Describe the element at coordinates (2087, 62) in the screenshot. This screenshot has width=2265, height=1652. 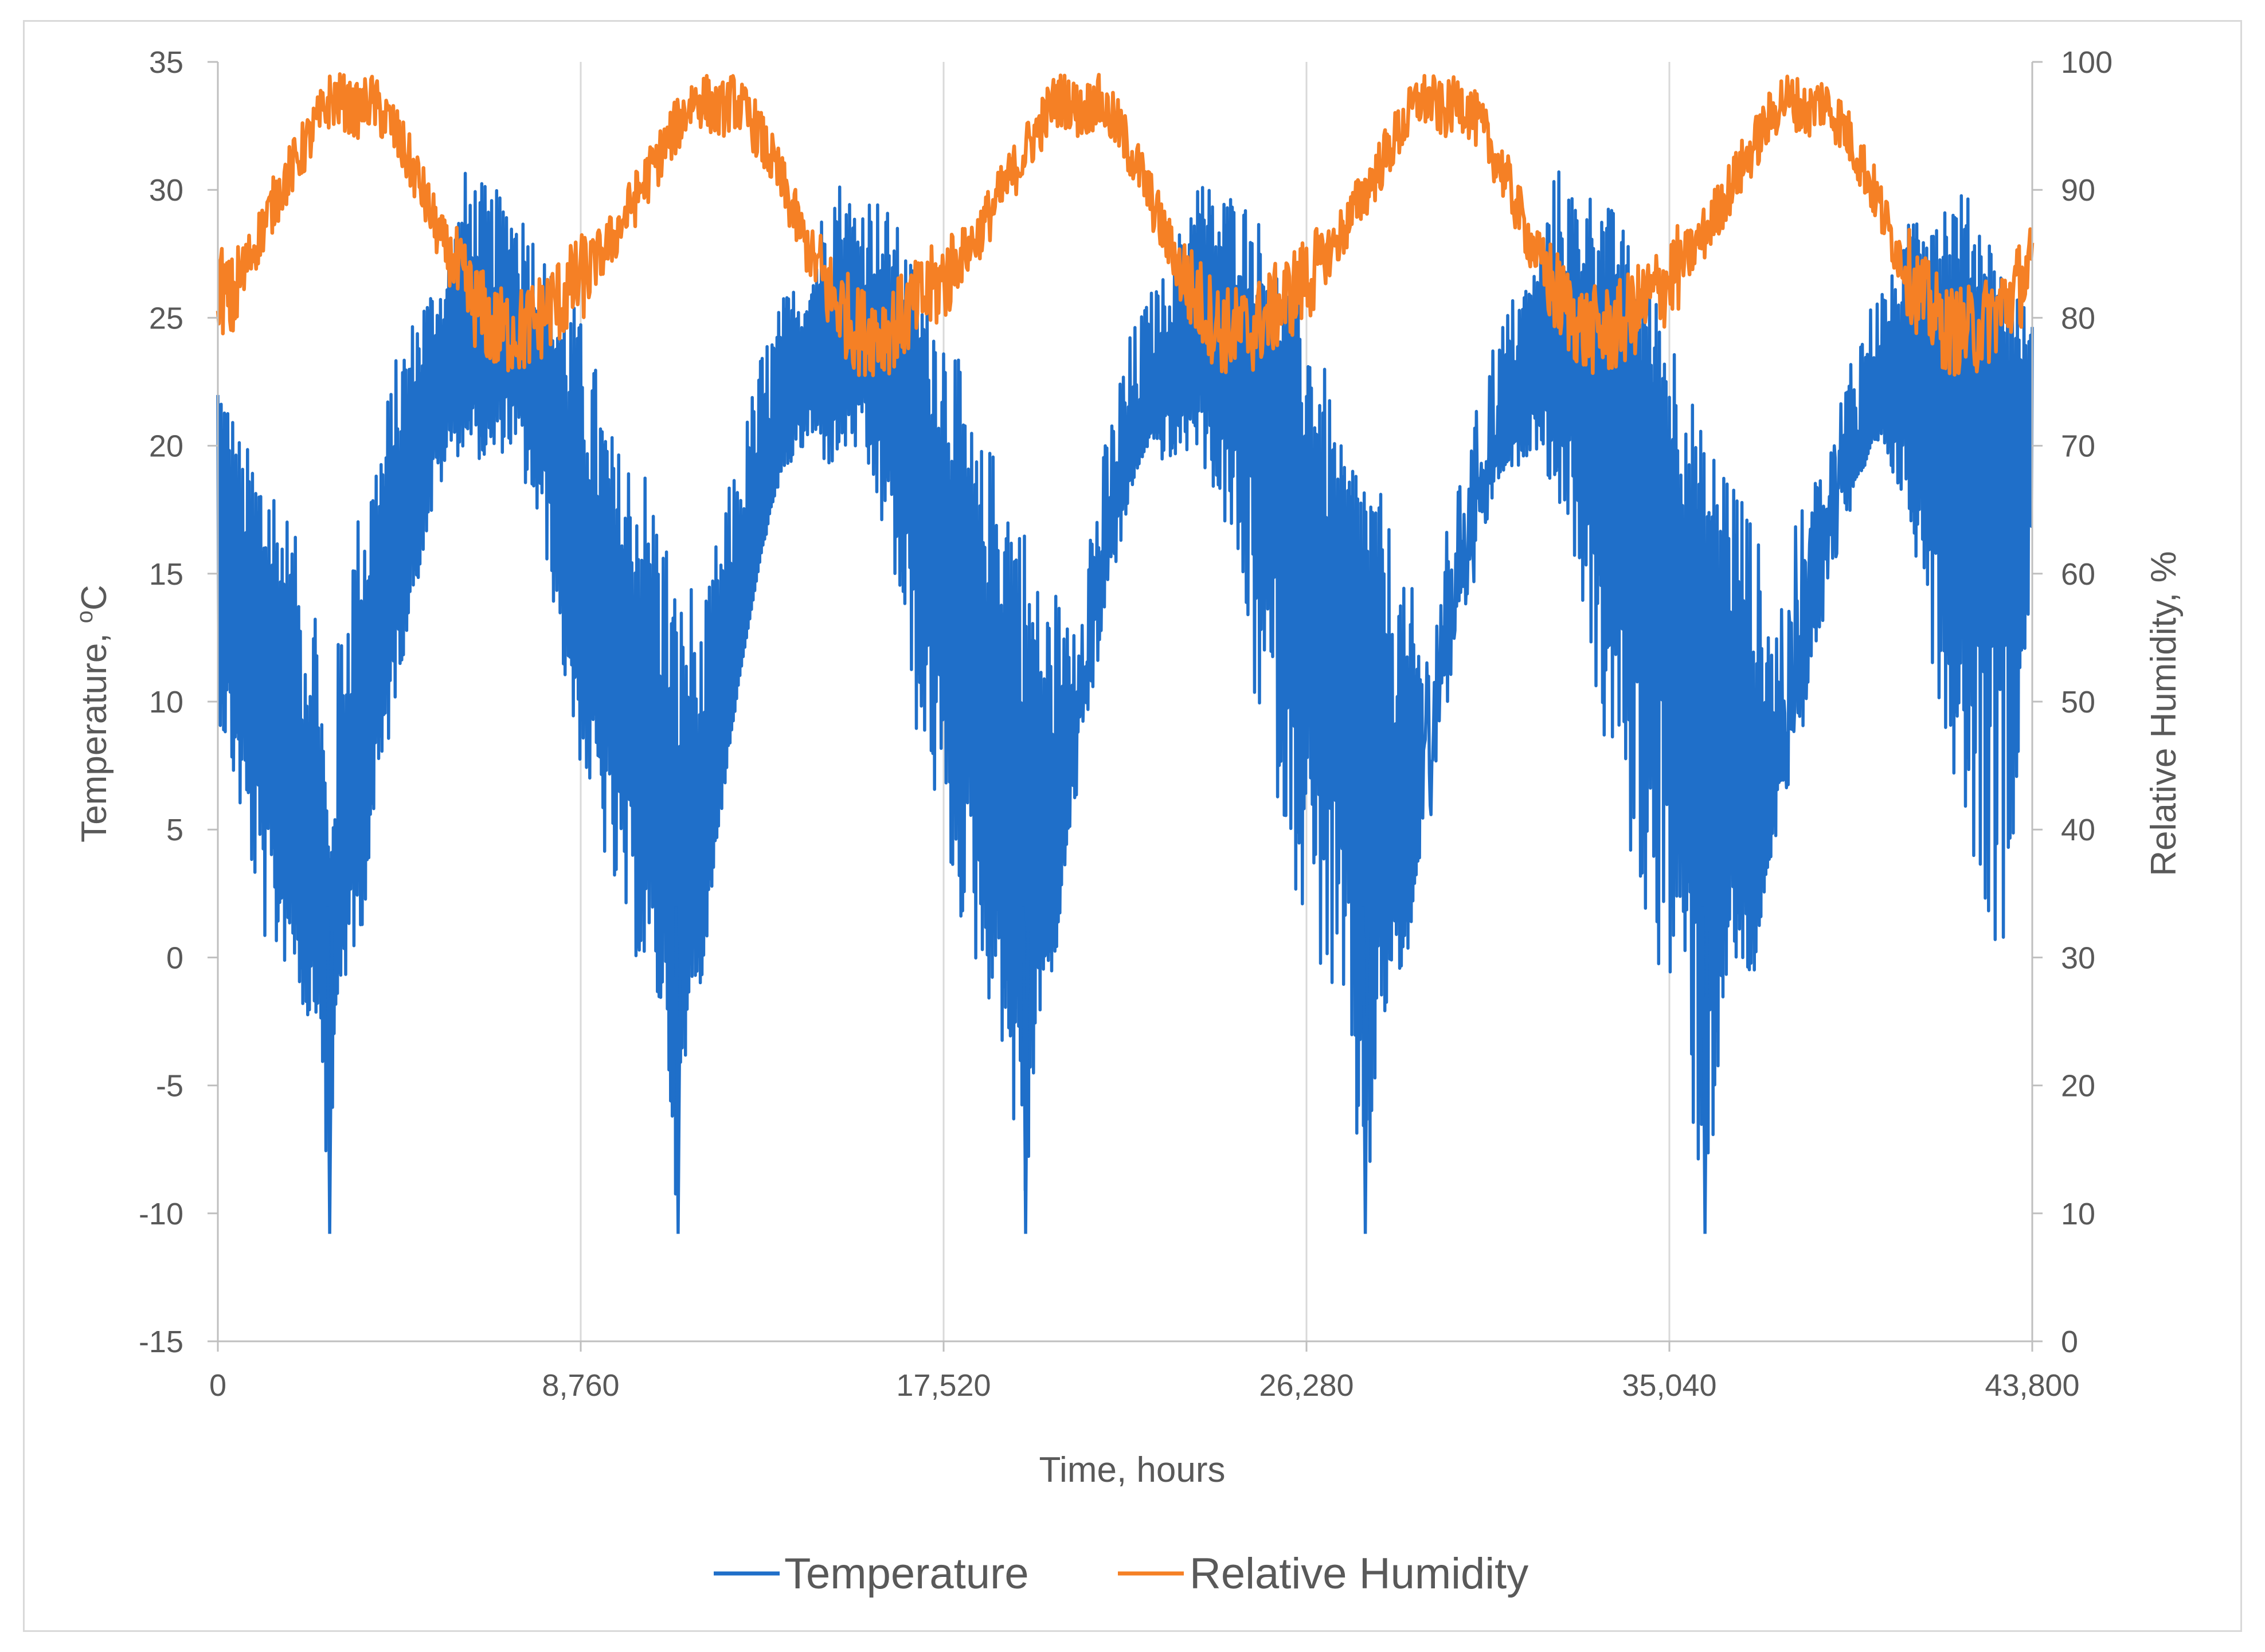
I see `y-right-tick-label: 100` at that location.